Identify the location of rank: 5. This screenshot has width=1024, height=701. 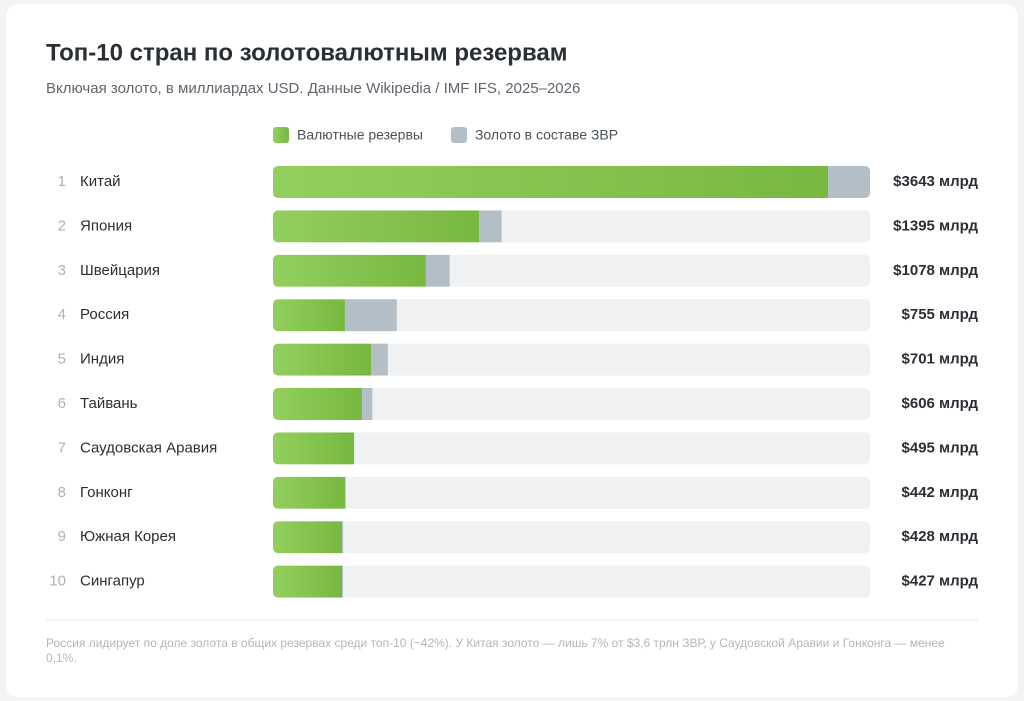
(62, 359).